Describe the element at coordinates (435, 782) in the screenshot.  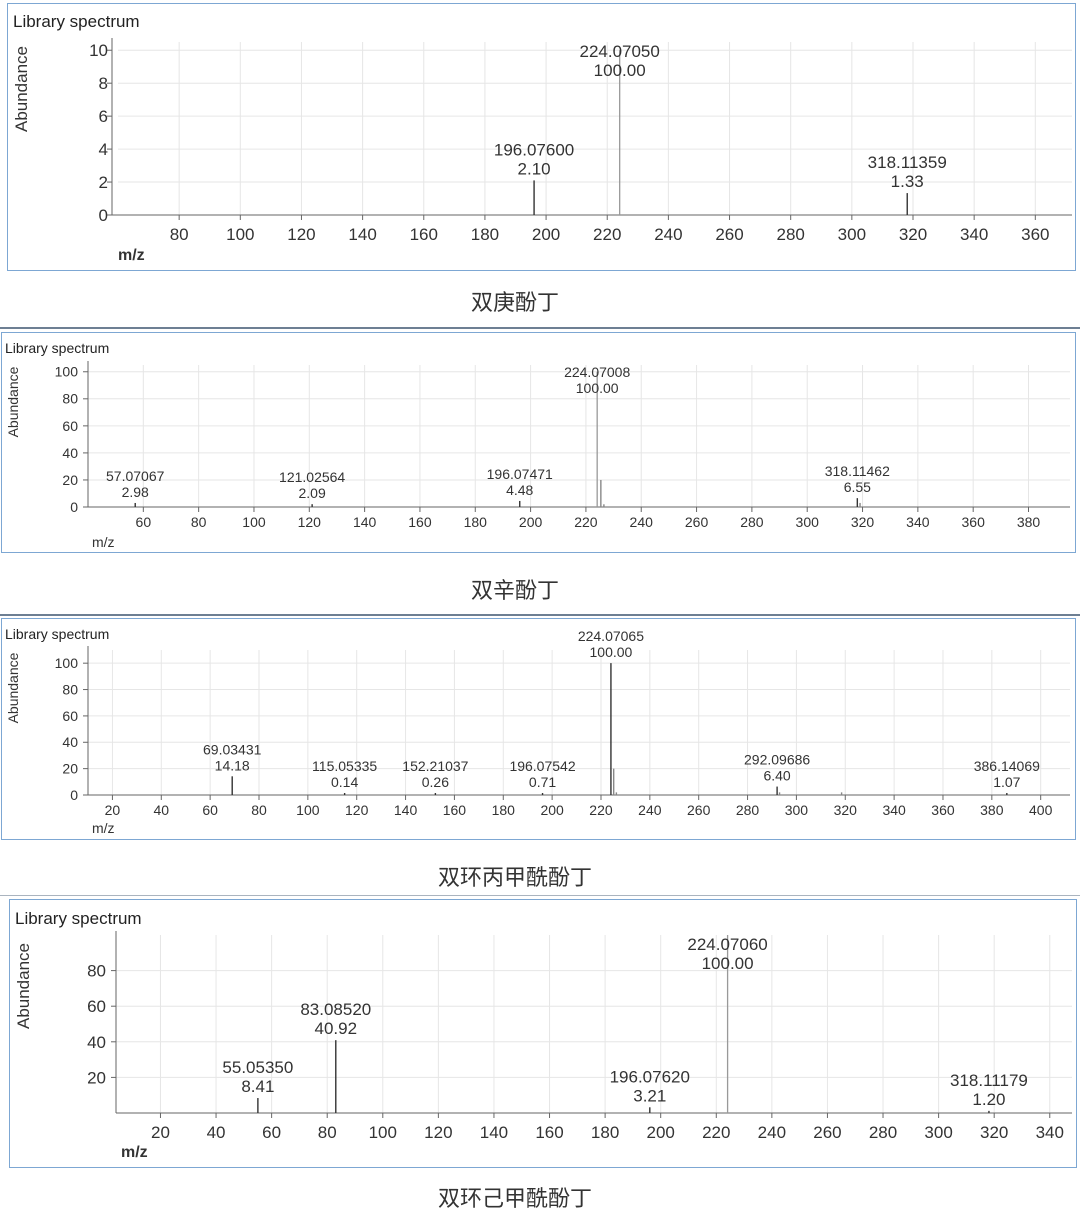
I see `peak-abundance-label: 0.26` at that location.